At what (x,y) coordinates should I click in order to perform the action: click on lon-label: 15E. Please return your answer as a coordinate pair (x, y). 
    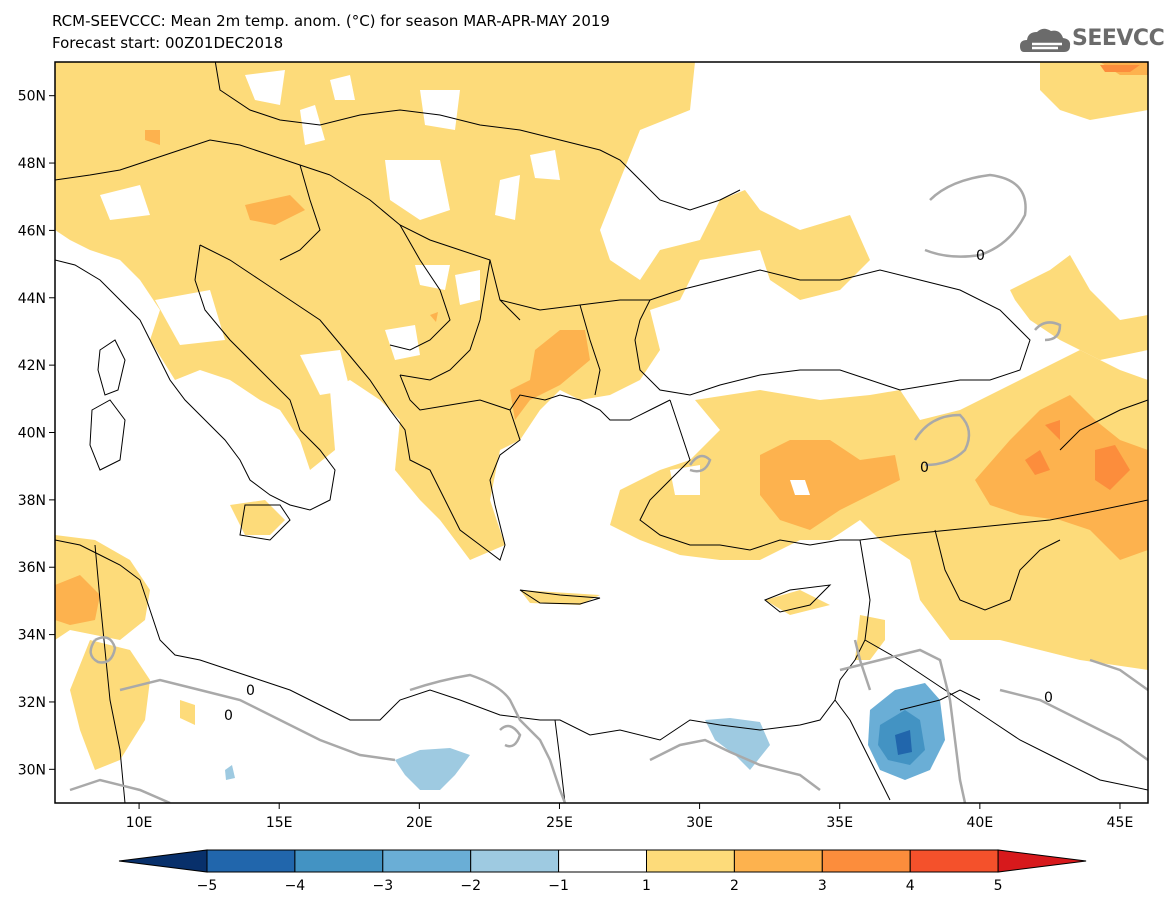
    Looking at the image, I should click on (279, 823).